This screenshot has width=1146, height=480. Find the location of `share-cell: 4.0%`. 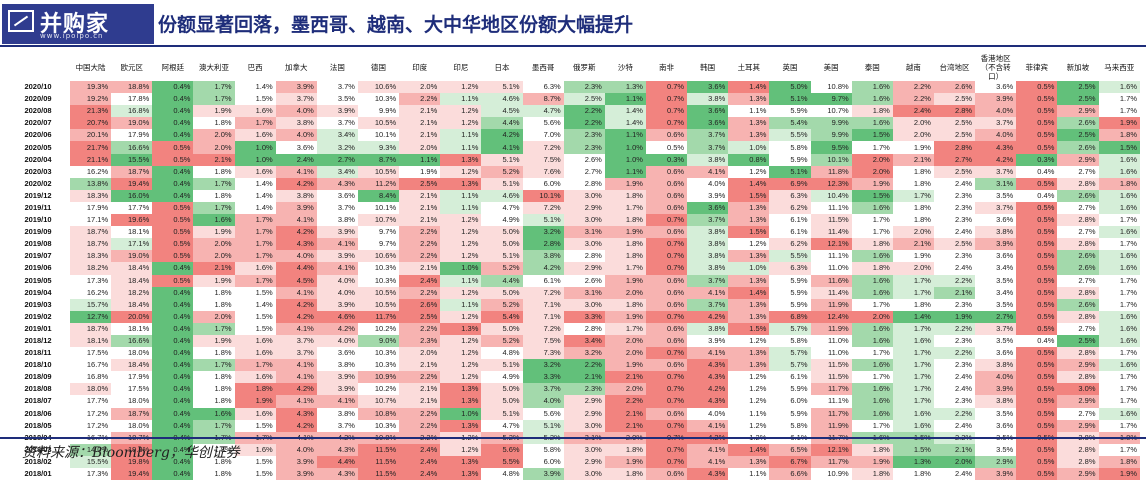

share-cell: 4.0% is located at coordinates (337, 341).